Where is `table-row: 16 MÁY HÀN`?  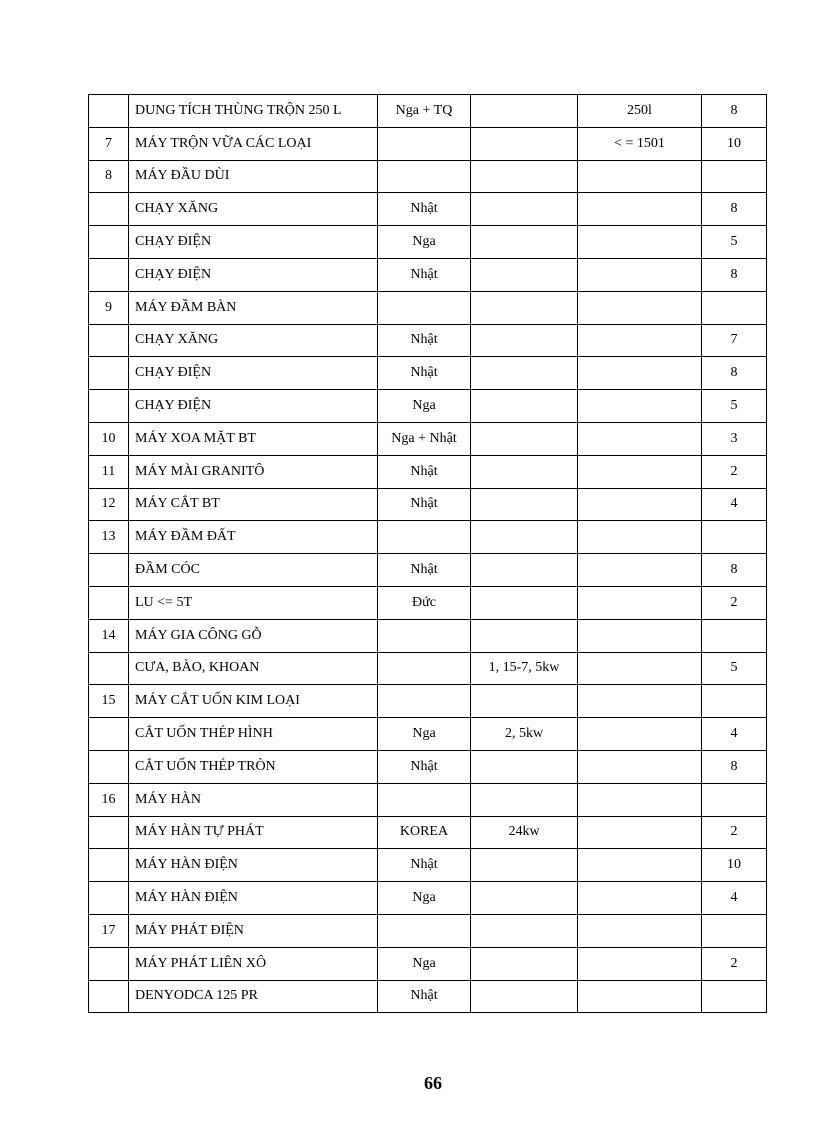 table-row: 16 MÁY HÀN is located at coordinates (427, 799).